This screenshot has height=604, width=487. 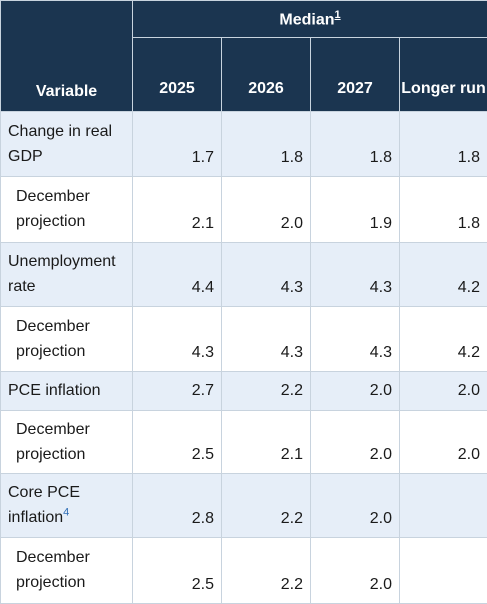 What do you see at coordinates (177, 144) in the screenshot?
I see `value-cell: 1.7` at bounding box center [177, 144].